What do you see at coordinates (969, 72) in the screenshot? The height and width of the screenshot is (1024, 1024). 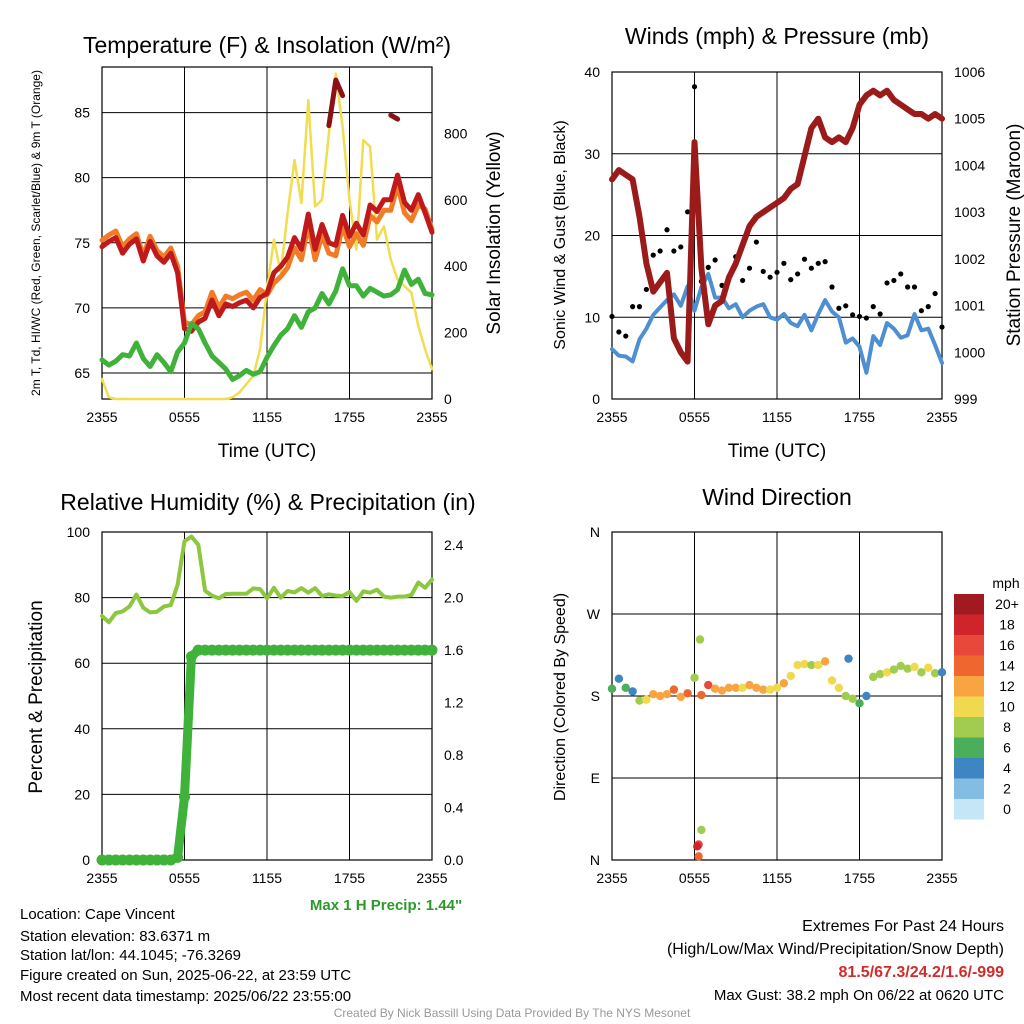 I see `y2-tick-label: 1006` at bounding box center [969, 72].